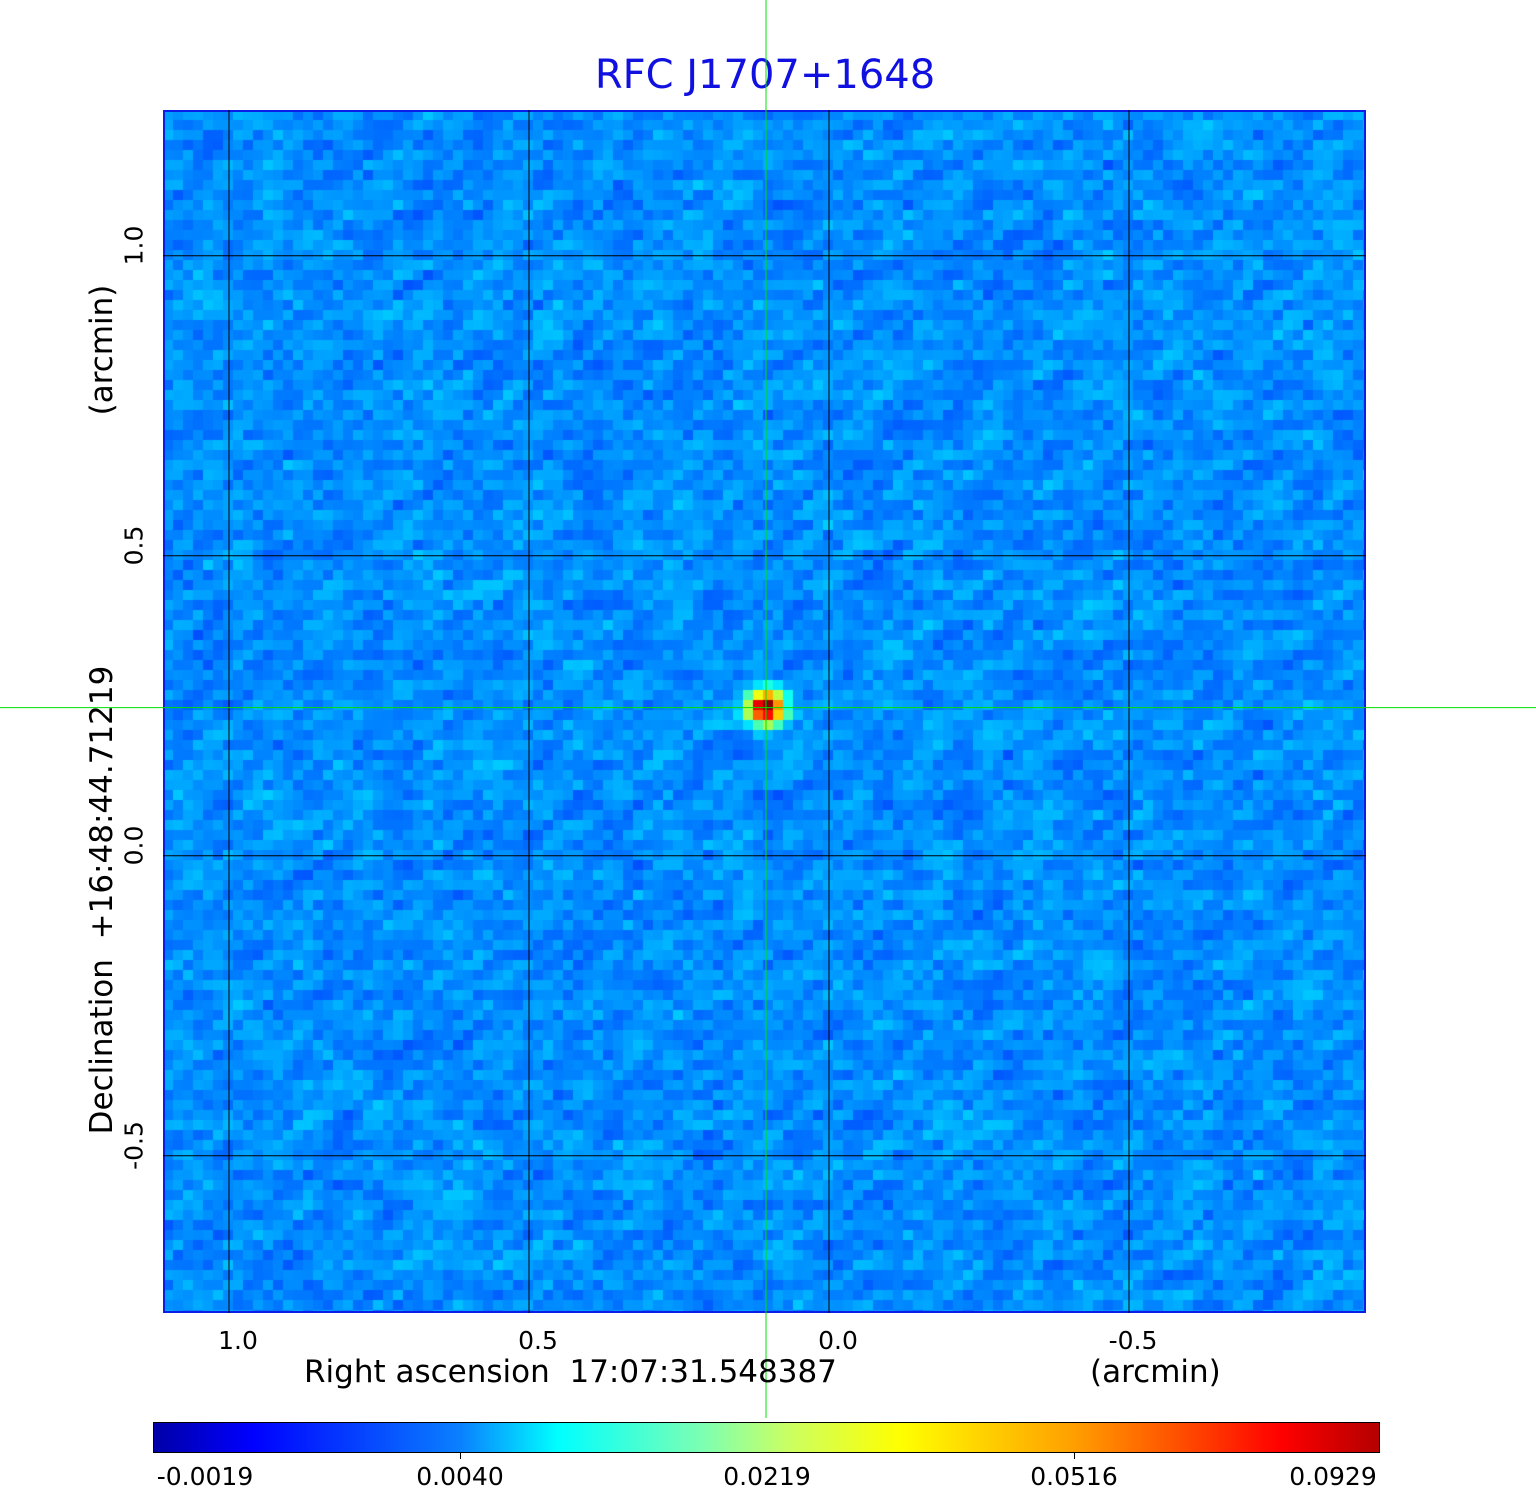 The width and height of the screenshot is (1536, 1511). What do you see at coordinates (766, 1437) in the screenshot?
I see `colorbar` at bounding box center [766, 1437].